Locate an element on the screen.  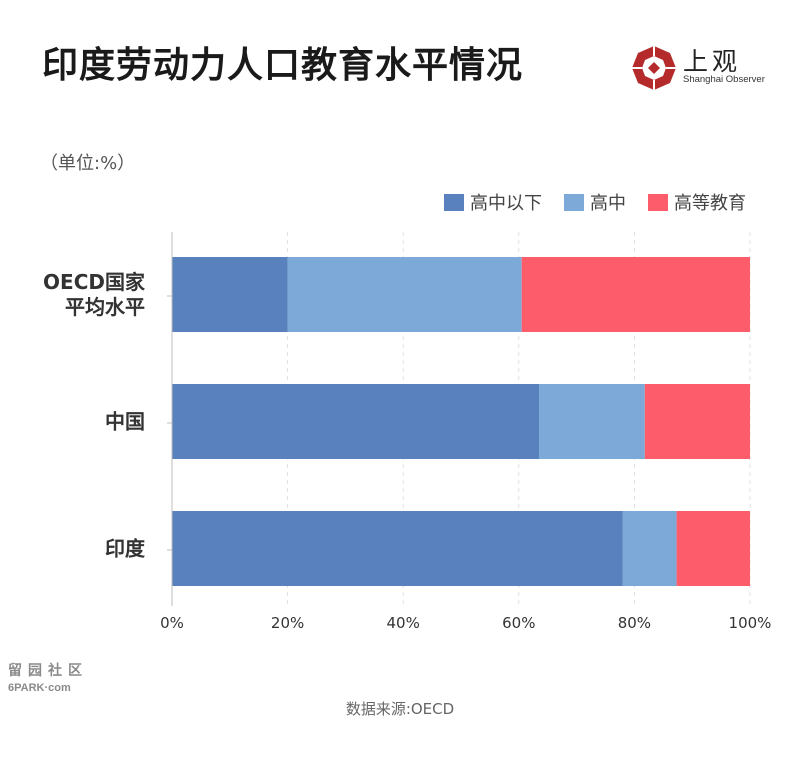
brand-name-cn: 上观 is located at coordinates (712, 61).